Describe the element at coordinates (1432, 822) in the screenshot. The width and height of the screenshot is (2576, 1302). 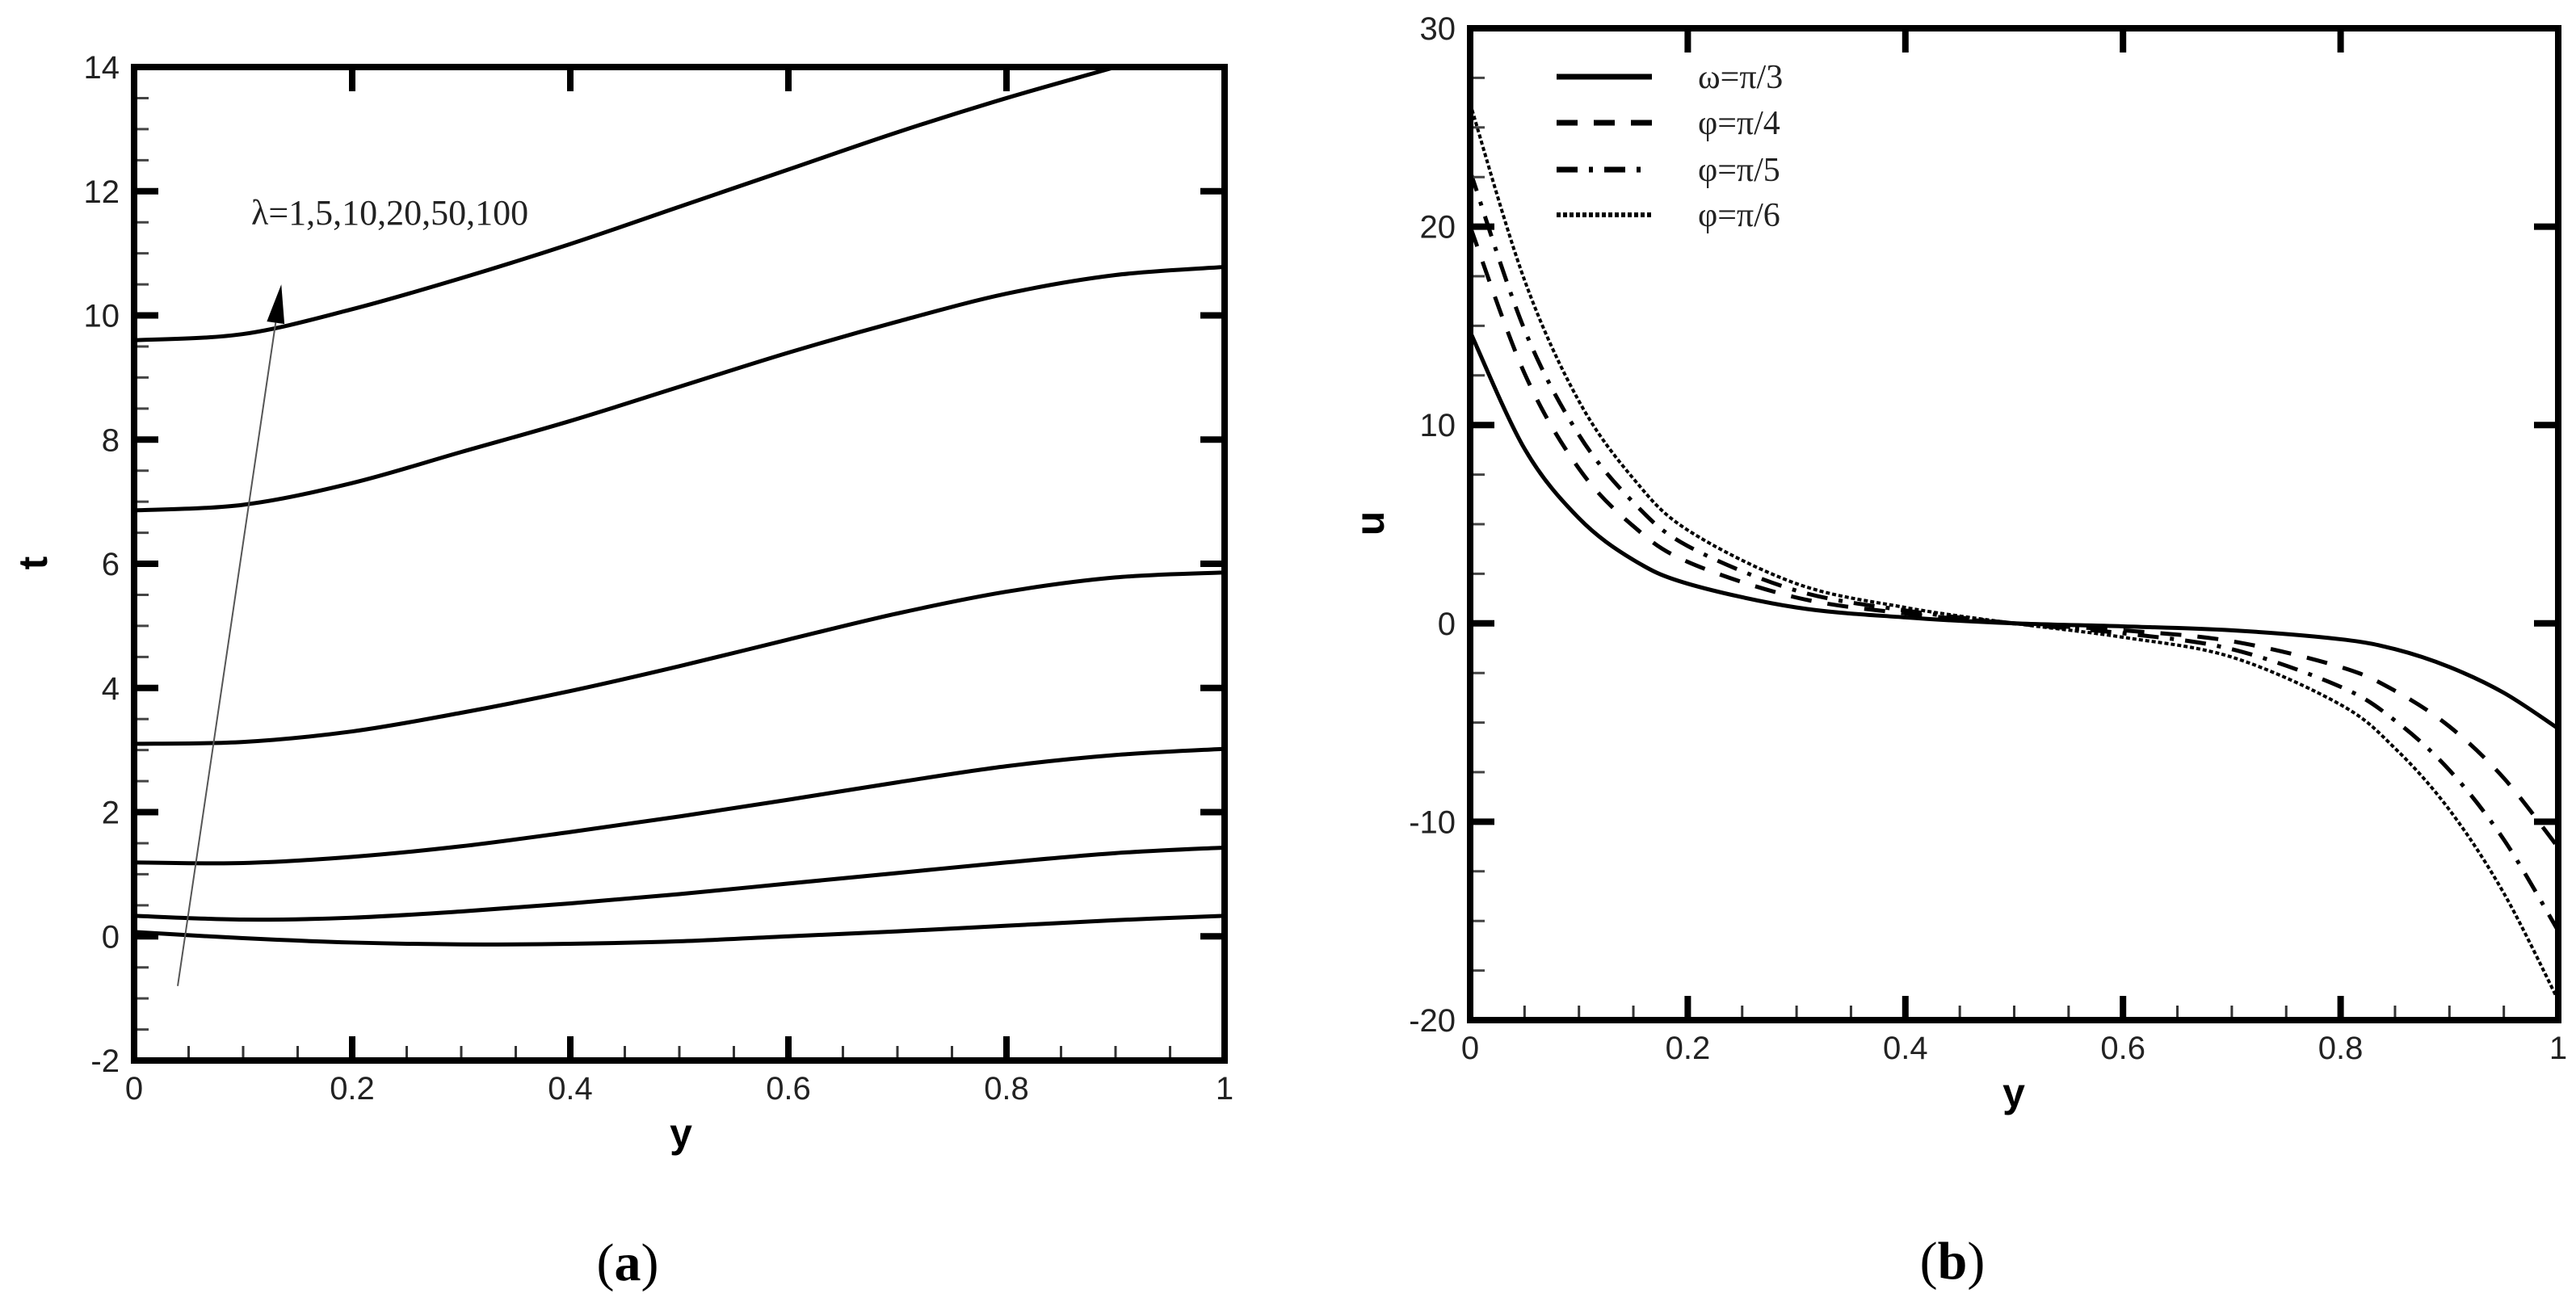
I see `y-tick-label: -10` at that location.